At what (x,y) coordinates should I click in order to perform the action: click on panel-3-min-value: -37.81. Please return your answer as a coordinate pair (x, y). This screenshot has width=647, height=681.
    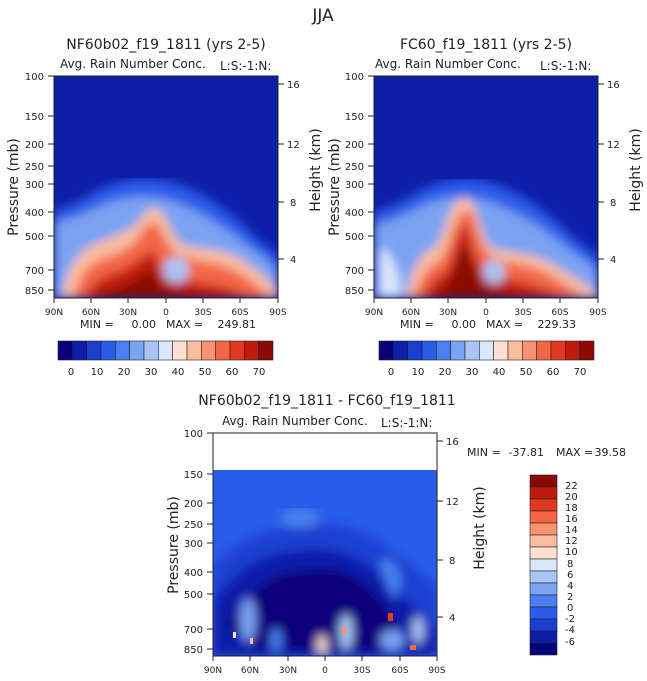
    Looking at the image, I should click on (526, 452).